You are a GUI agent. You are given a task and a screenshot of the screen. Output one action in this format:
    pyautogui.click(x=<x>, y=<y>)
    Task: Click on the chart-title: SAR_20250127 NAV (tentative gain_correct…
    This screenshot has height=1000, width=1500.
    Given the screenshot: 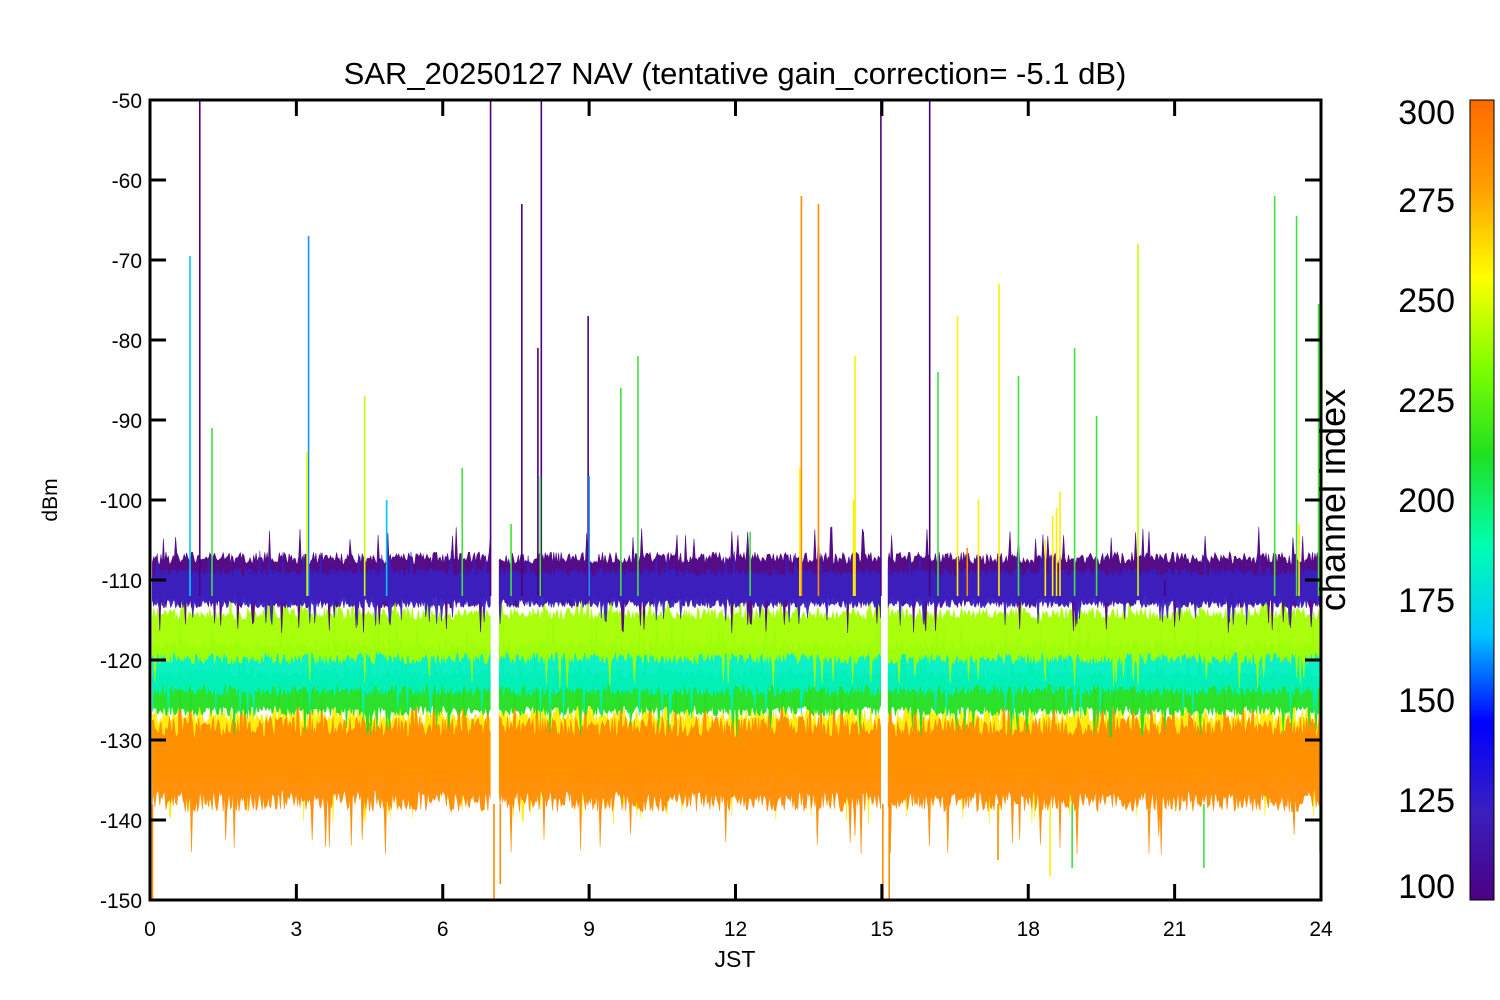 What is the action you would take?
    pyautogui.click(x=735, y=73)
    